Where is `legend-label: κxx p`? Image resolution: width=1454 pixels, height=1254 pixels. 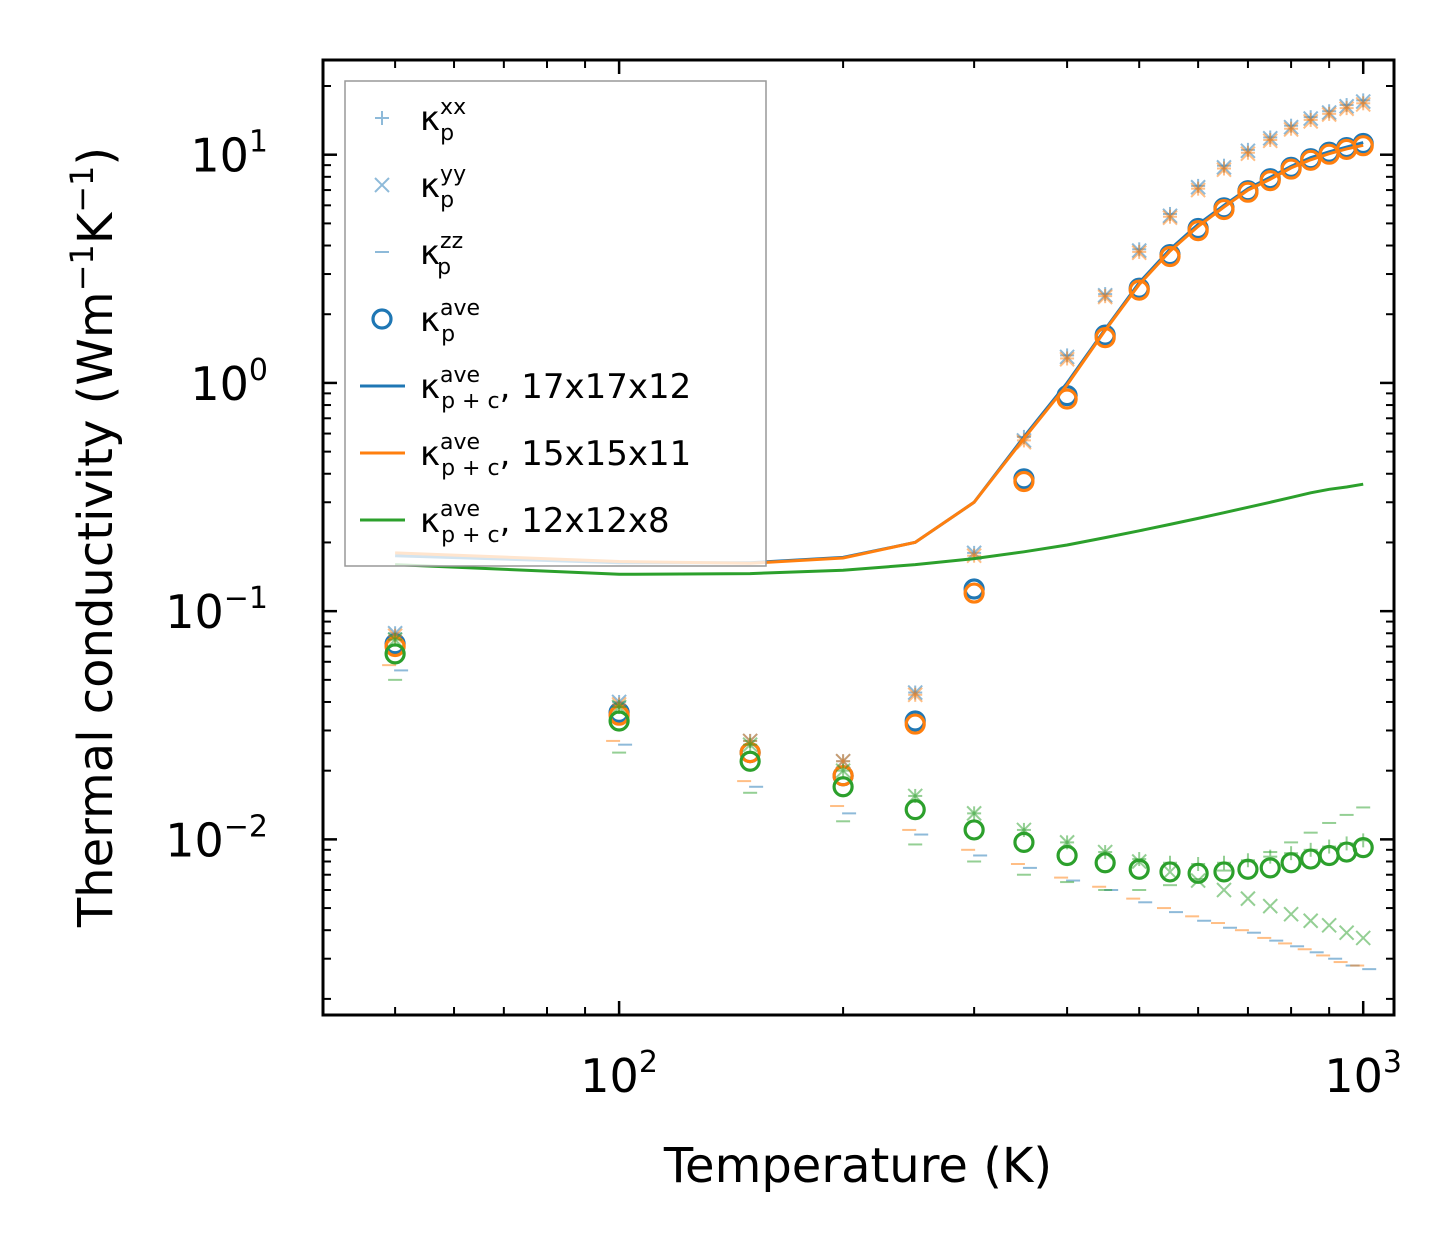 legend-label: κxx p is located at coordinates (443, 120).